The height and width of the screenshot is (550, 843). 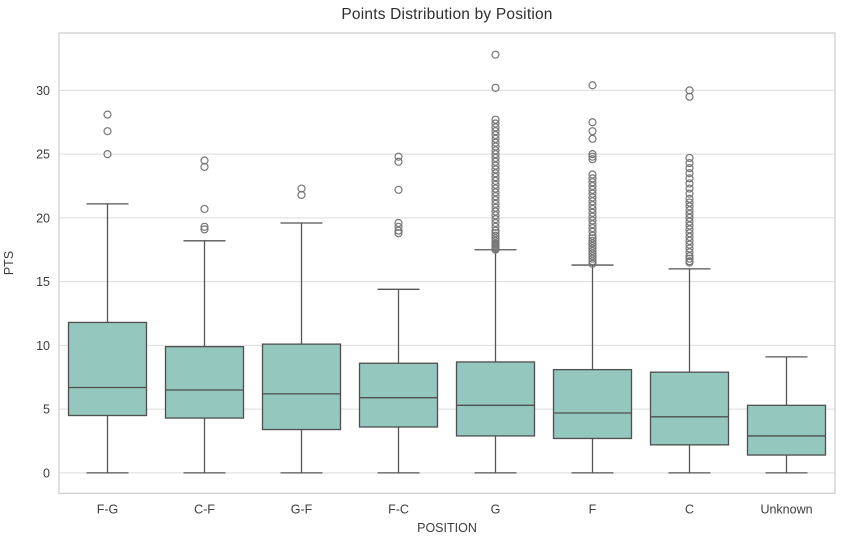 I want to click on x-tick-label: F-G, so click(x=108, y=509).